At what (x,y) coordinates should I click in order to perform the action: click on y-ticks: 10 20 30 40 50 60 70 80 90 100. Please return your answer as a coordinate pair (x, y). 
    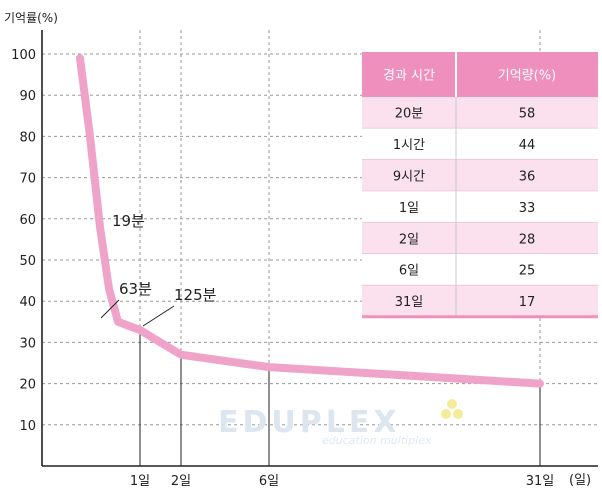
    Looking at the image, I should click on (23, 241).